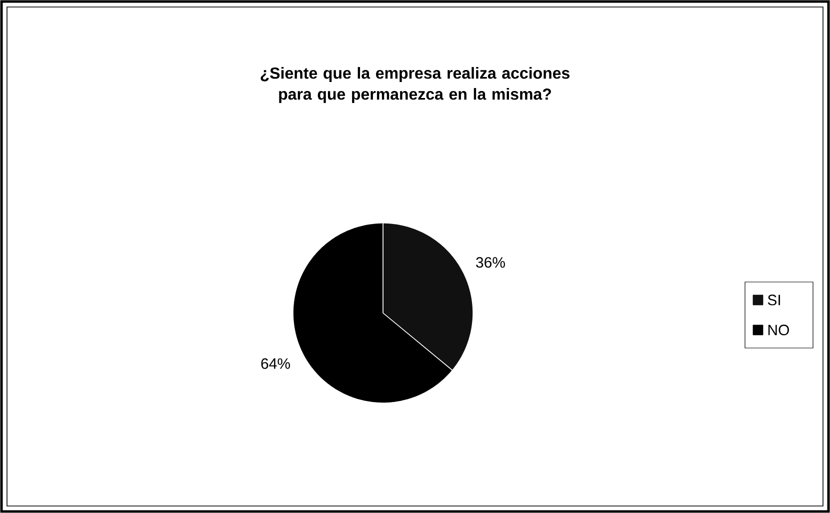 The width and height of the screenshot is (830, 513). Describe the element at coordinates (415, 85) in the screenshot. I see `chart-title: ¿Siente que la empresa realiza acciones para que permanezca en la misma?` at that location.